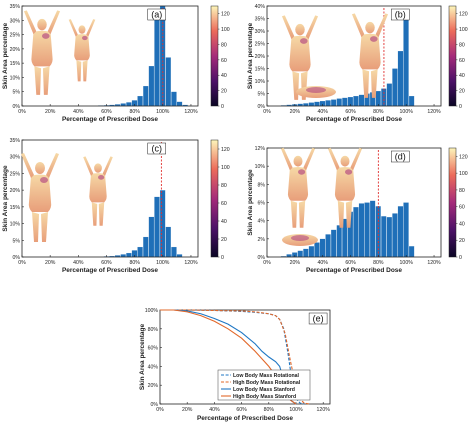  What do you see at coordinates (22, 263) in the screenshot?
I see `x-tick-label: 0%` at bounding box center [22, 263].